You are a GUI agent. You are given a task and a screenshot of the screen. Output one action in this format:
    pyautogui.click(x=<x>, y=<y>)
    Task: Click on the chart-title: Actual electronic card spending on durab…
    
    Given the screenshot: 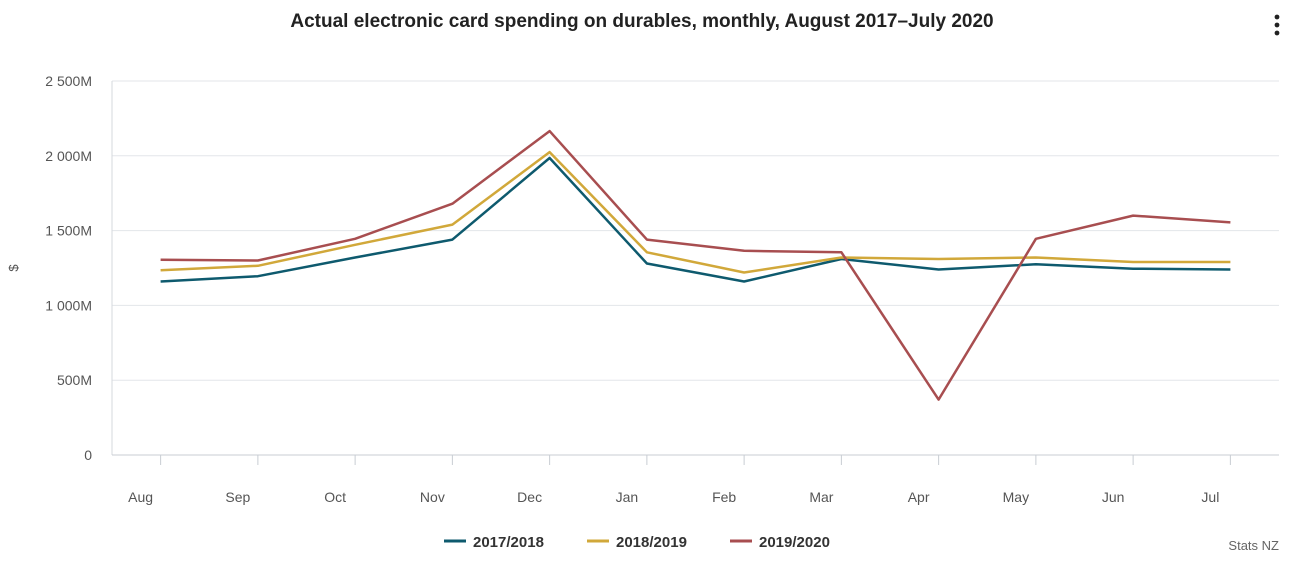 What is the action you would take?
    pyautogui.click(x=641, y=21)
    